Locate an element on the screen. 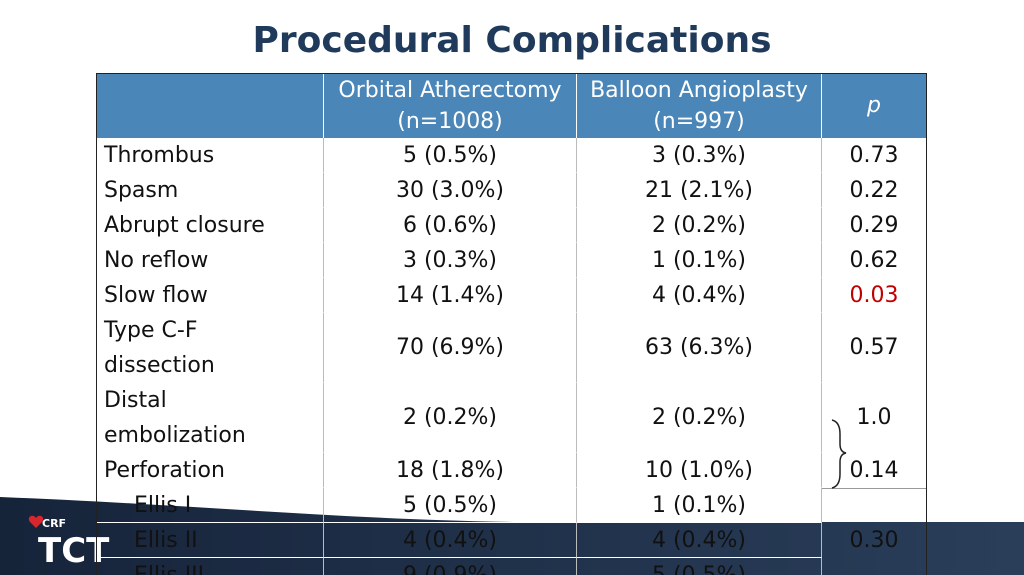  cell-text: 0.22 is located at coordinates (874, 190).